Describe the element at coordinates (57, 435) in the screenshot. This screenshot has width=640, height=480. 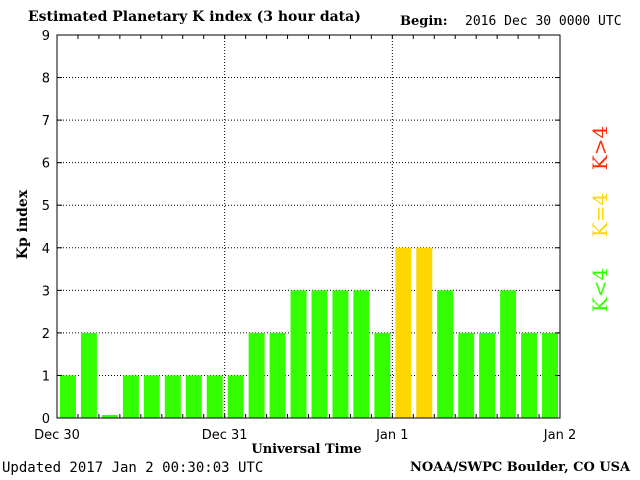
I see `x-tick-label: Dec 30` at that location.